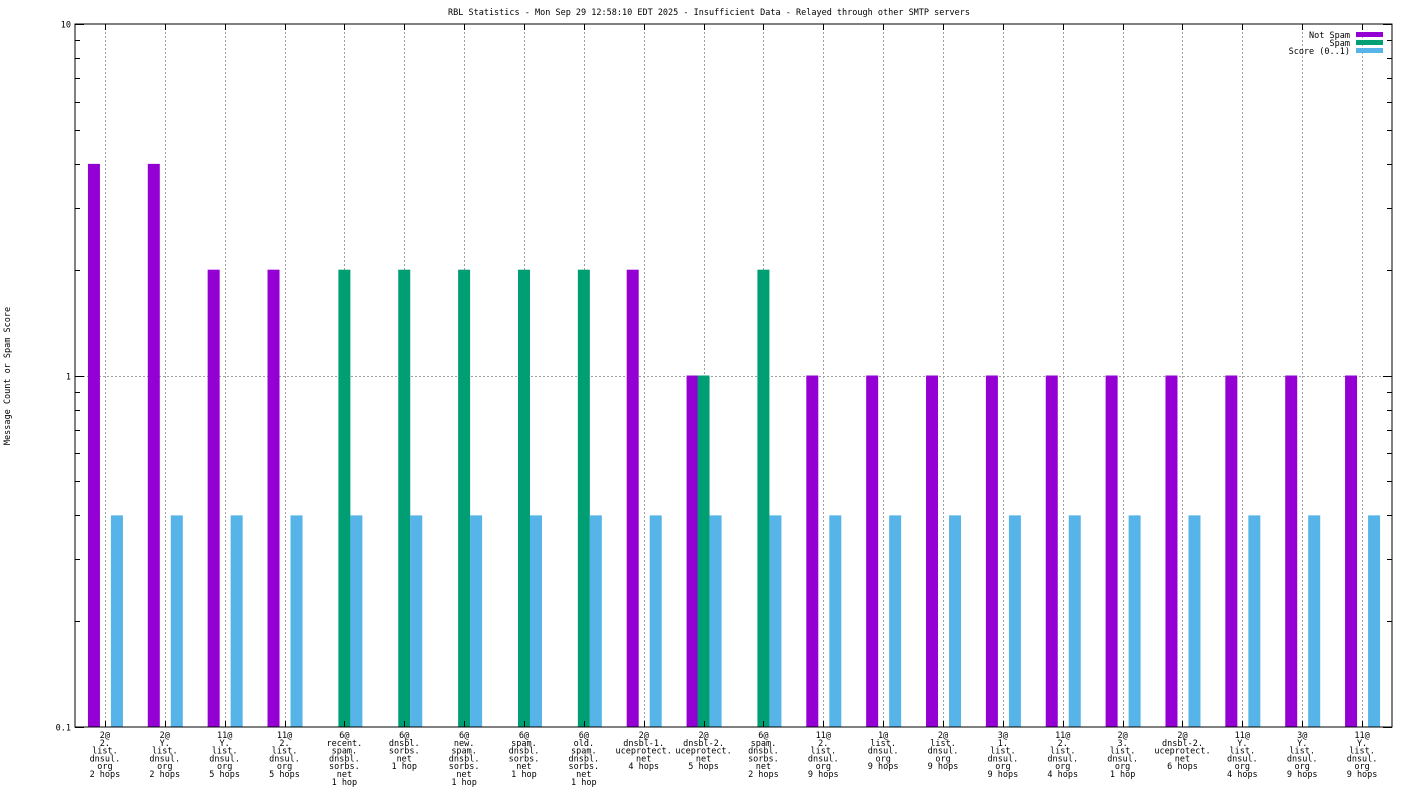 This screenshot has height=792, width=1408. I want to click on y-axis-label: Message Count or Spam Score, so click(8, 376).